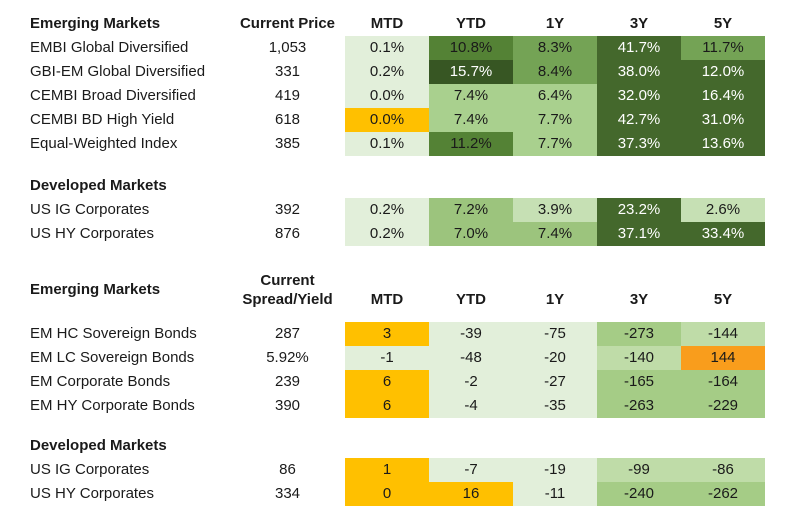 The width and height of the screenshot is (786, 530). Describe the element at coordinates (100, 381) in the screenshot. I see `row-label: EM Corporate Bonds` at that location.